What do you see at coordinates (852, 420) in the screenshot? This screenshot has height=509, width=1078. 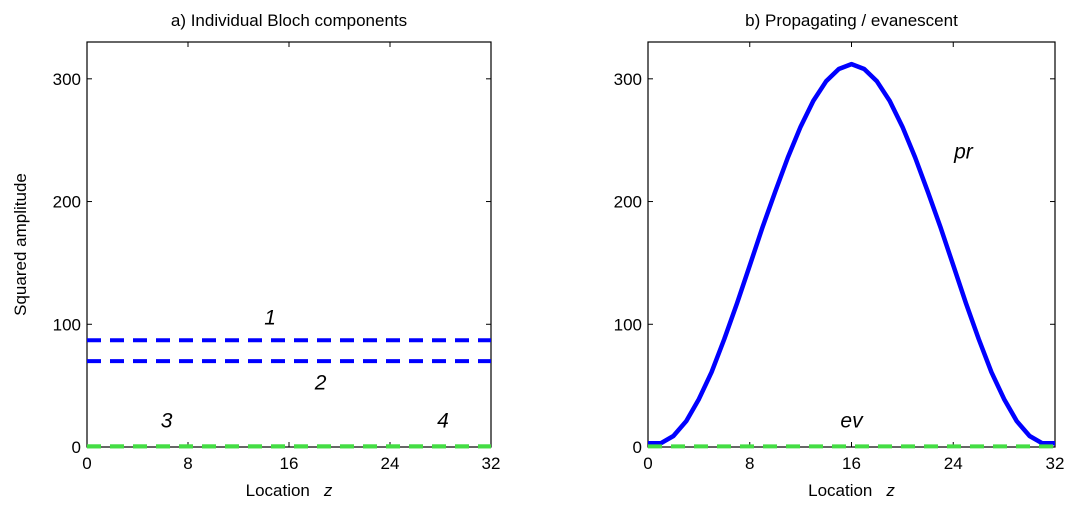 I see `series-label-ev: ev` at bounding box center [852, 420].